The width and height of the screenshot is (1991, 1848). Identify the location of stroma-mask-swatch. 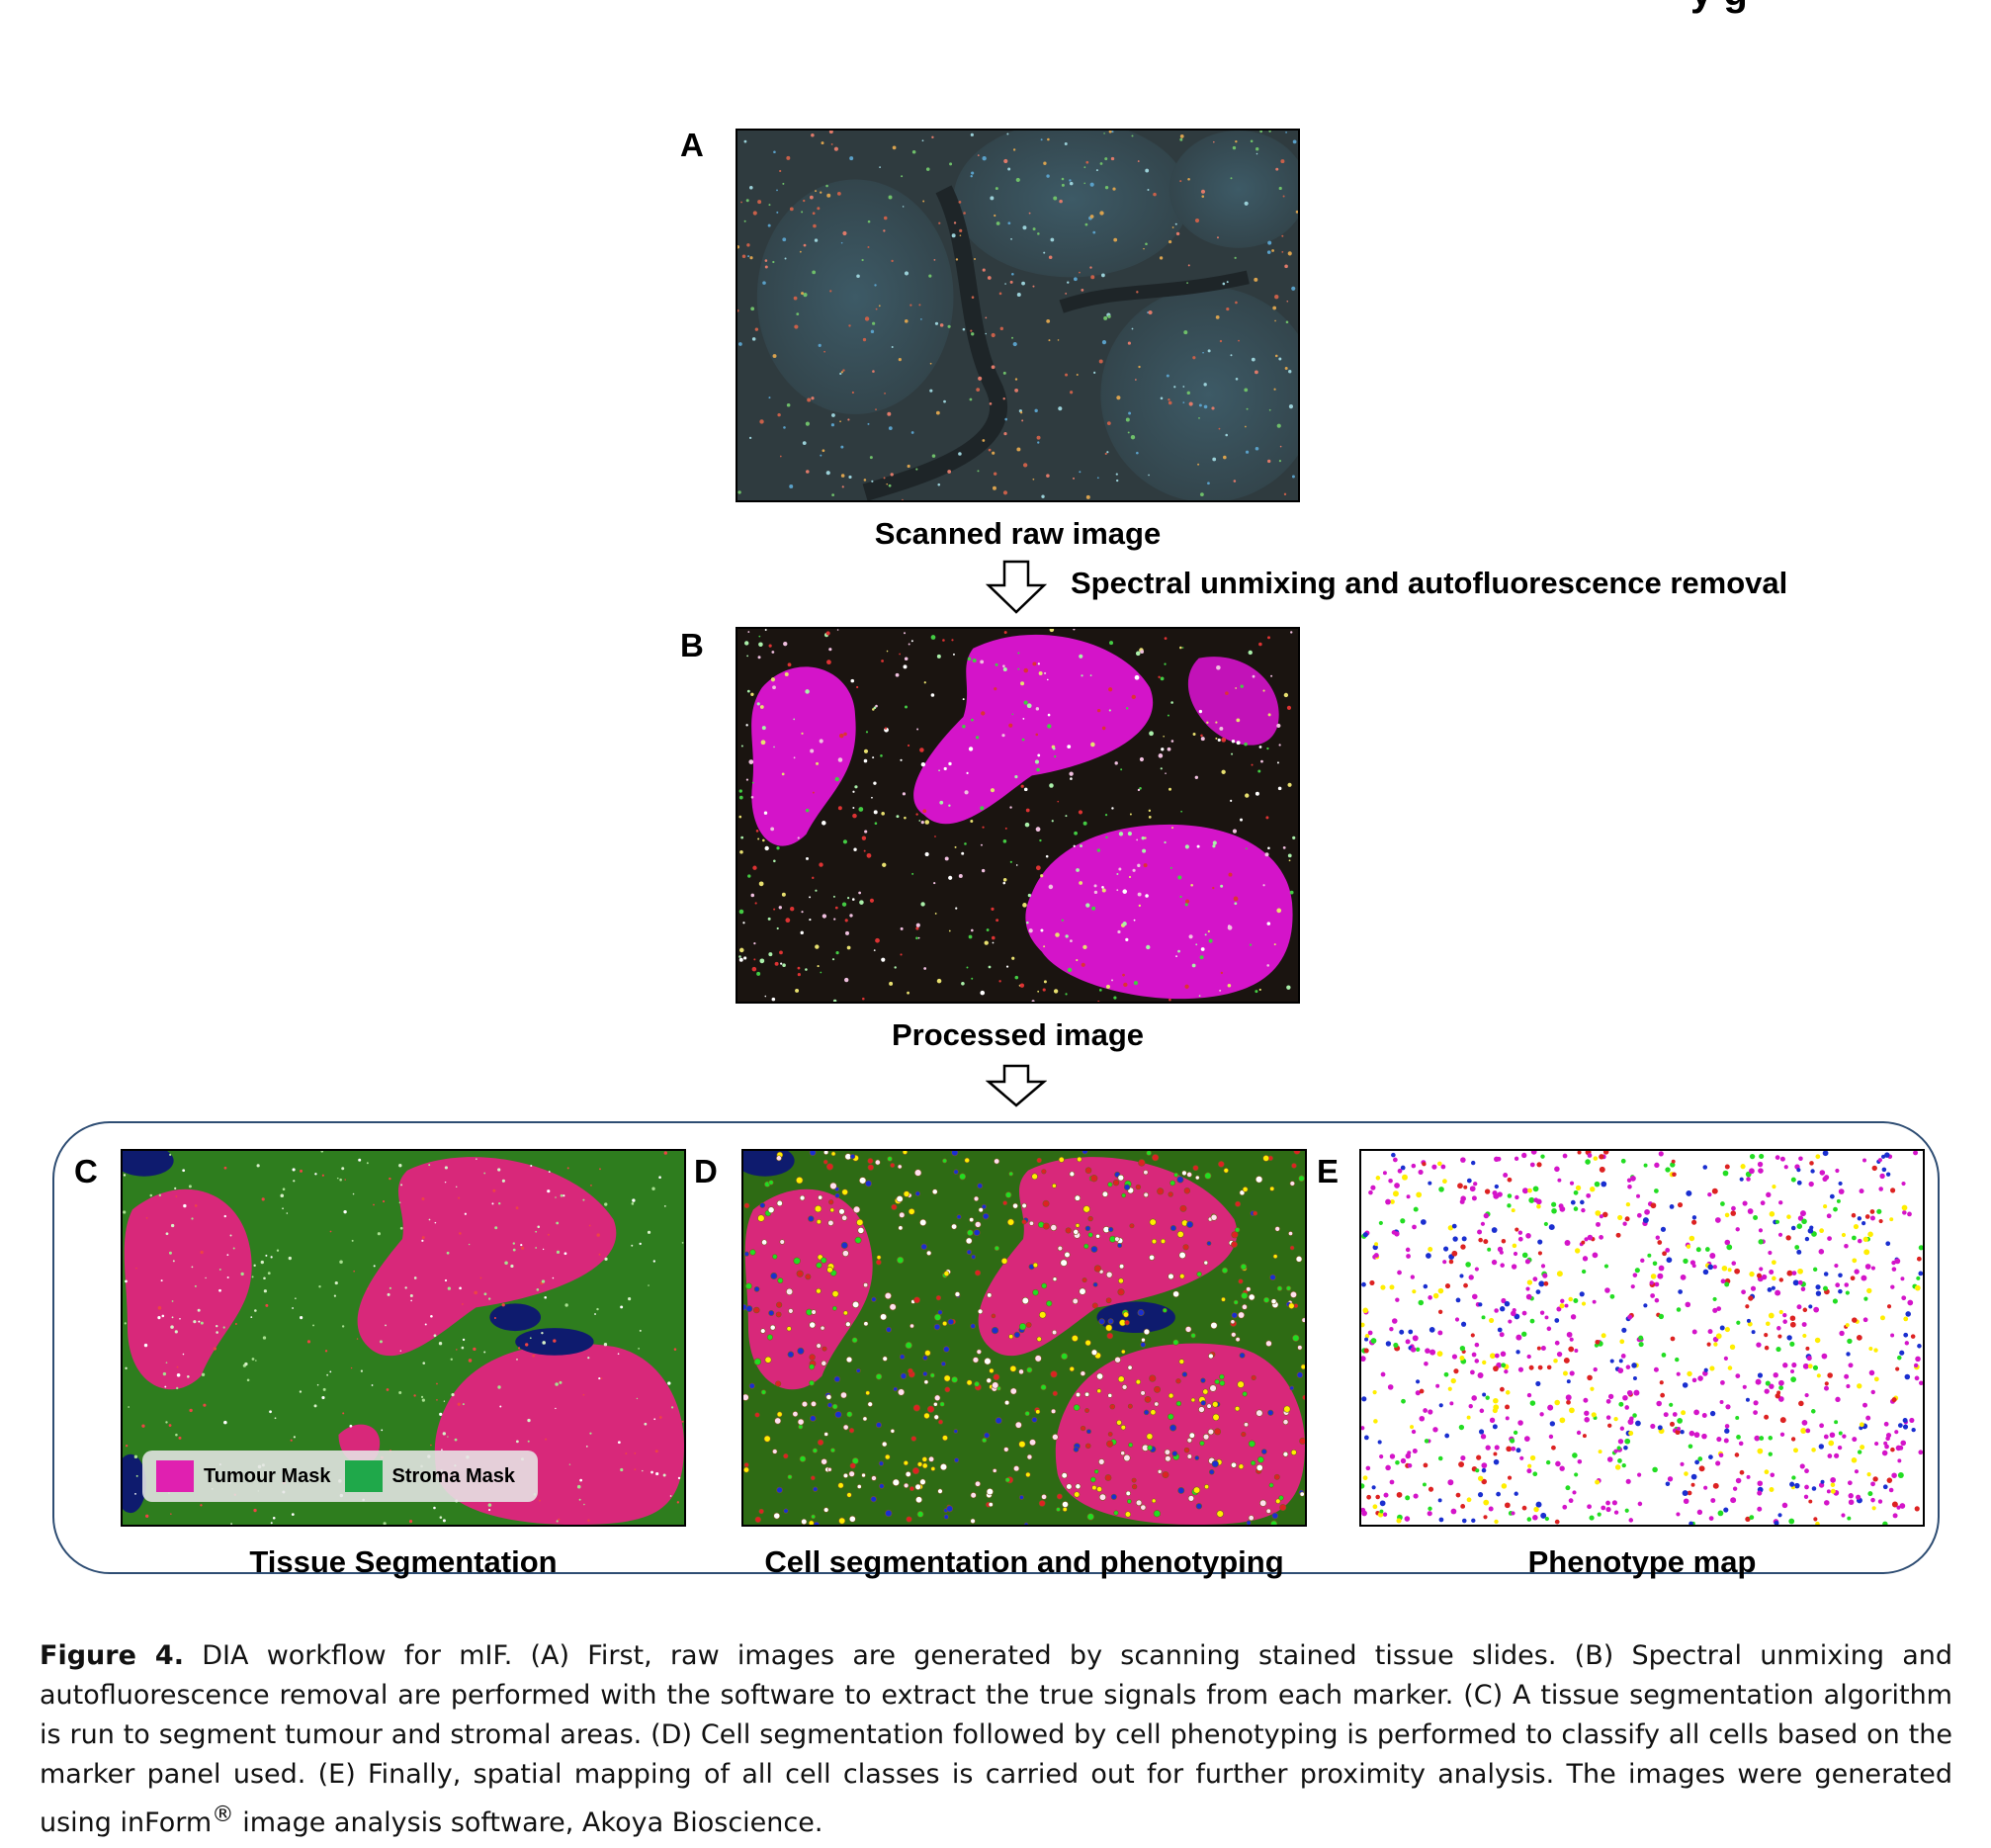
(363, 1476).